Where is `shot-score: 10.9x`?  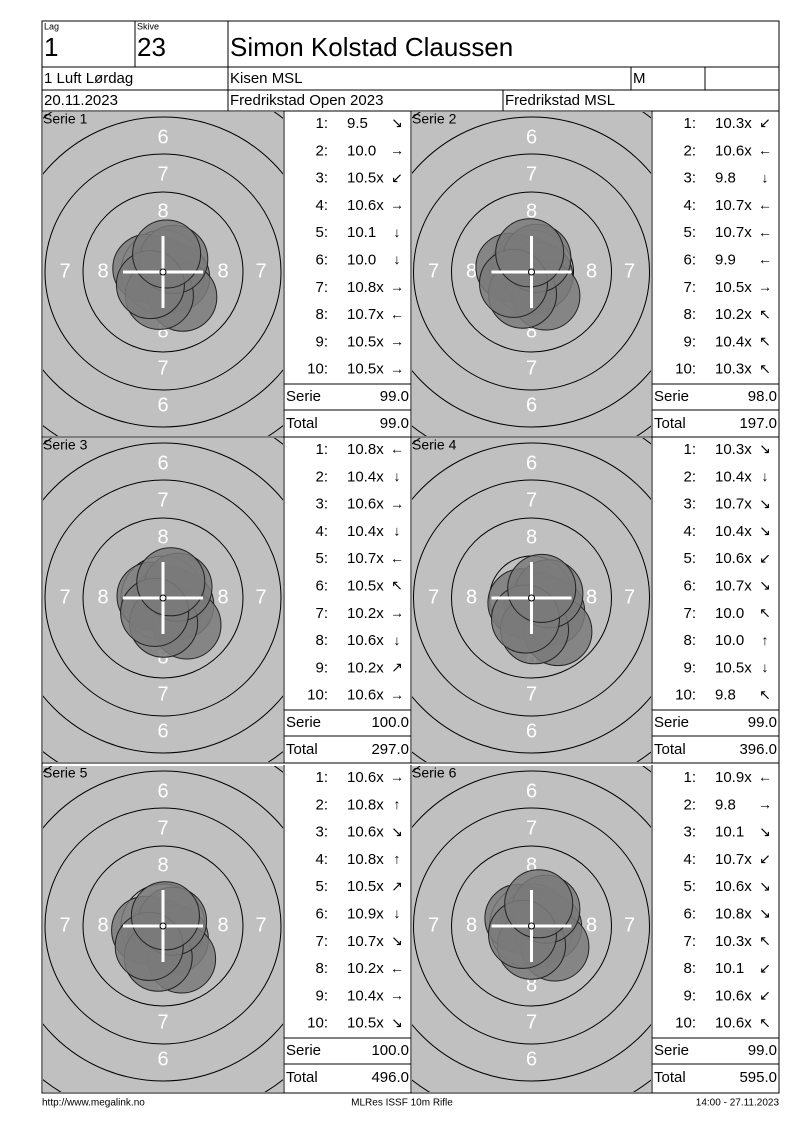
shot-score: 10.9x is located at coordinates (733, 777).